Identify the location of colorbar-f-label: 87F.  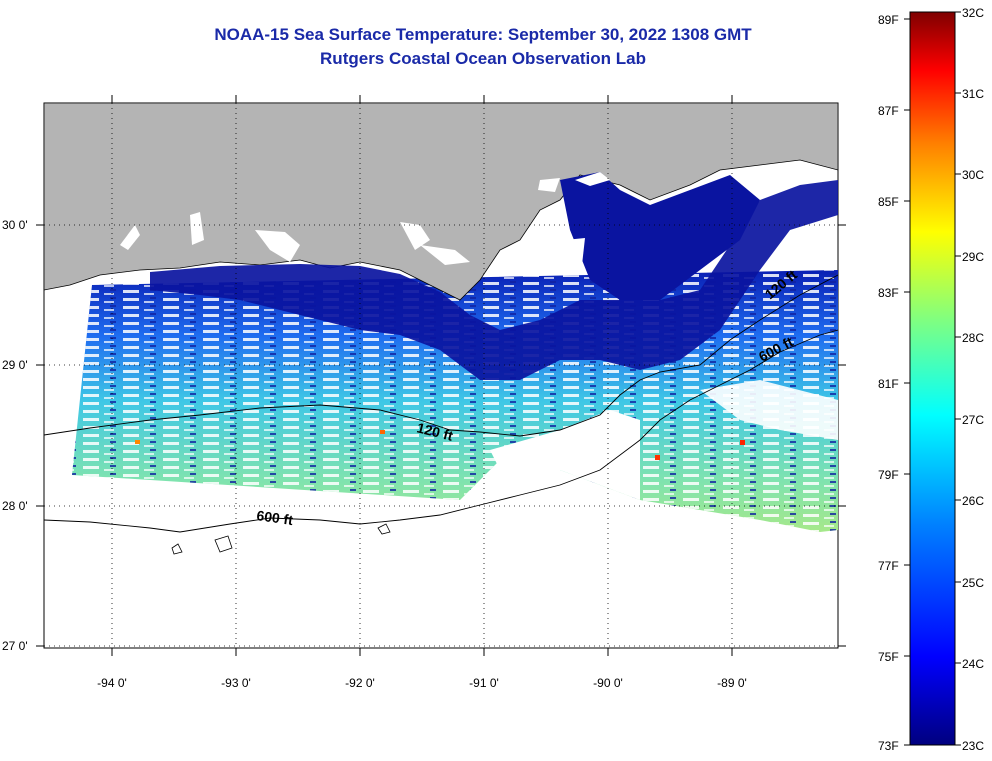
(888, 111).